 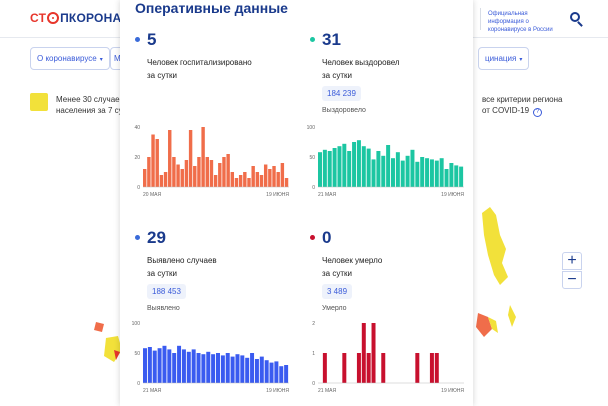 What do you see at coordinates (352, 267) in the screenshot?
I see `stat-label: Человек умерло за сутки` at bounding box center [352, 267].